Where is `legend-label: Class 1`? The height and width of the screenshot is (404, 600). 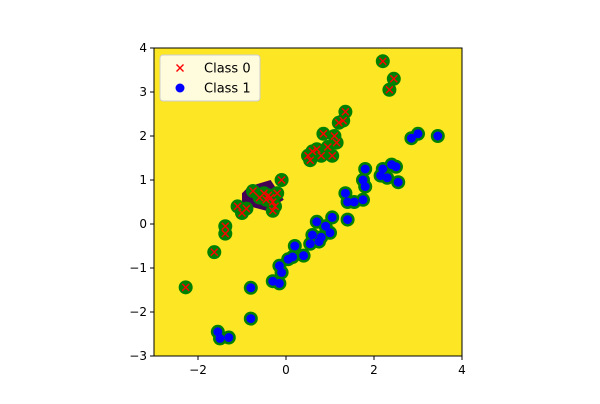 legend-label: Class 1 is located at coordinates (227, 89).